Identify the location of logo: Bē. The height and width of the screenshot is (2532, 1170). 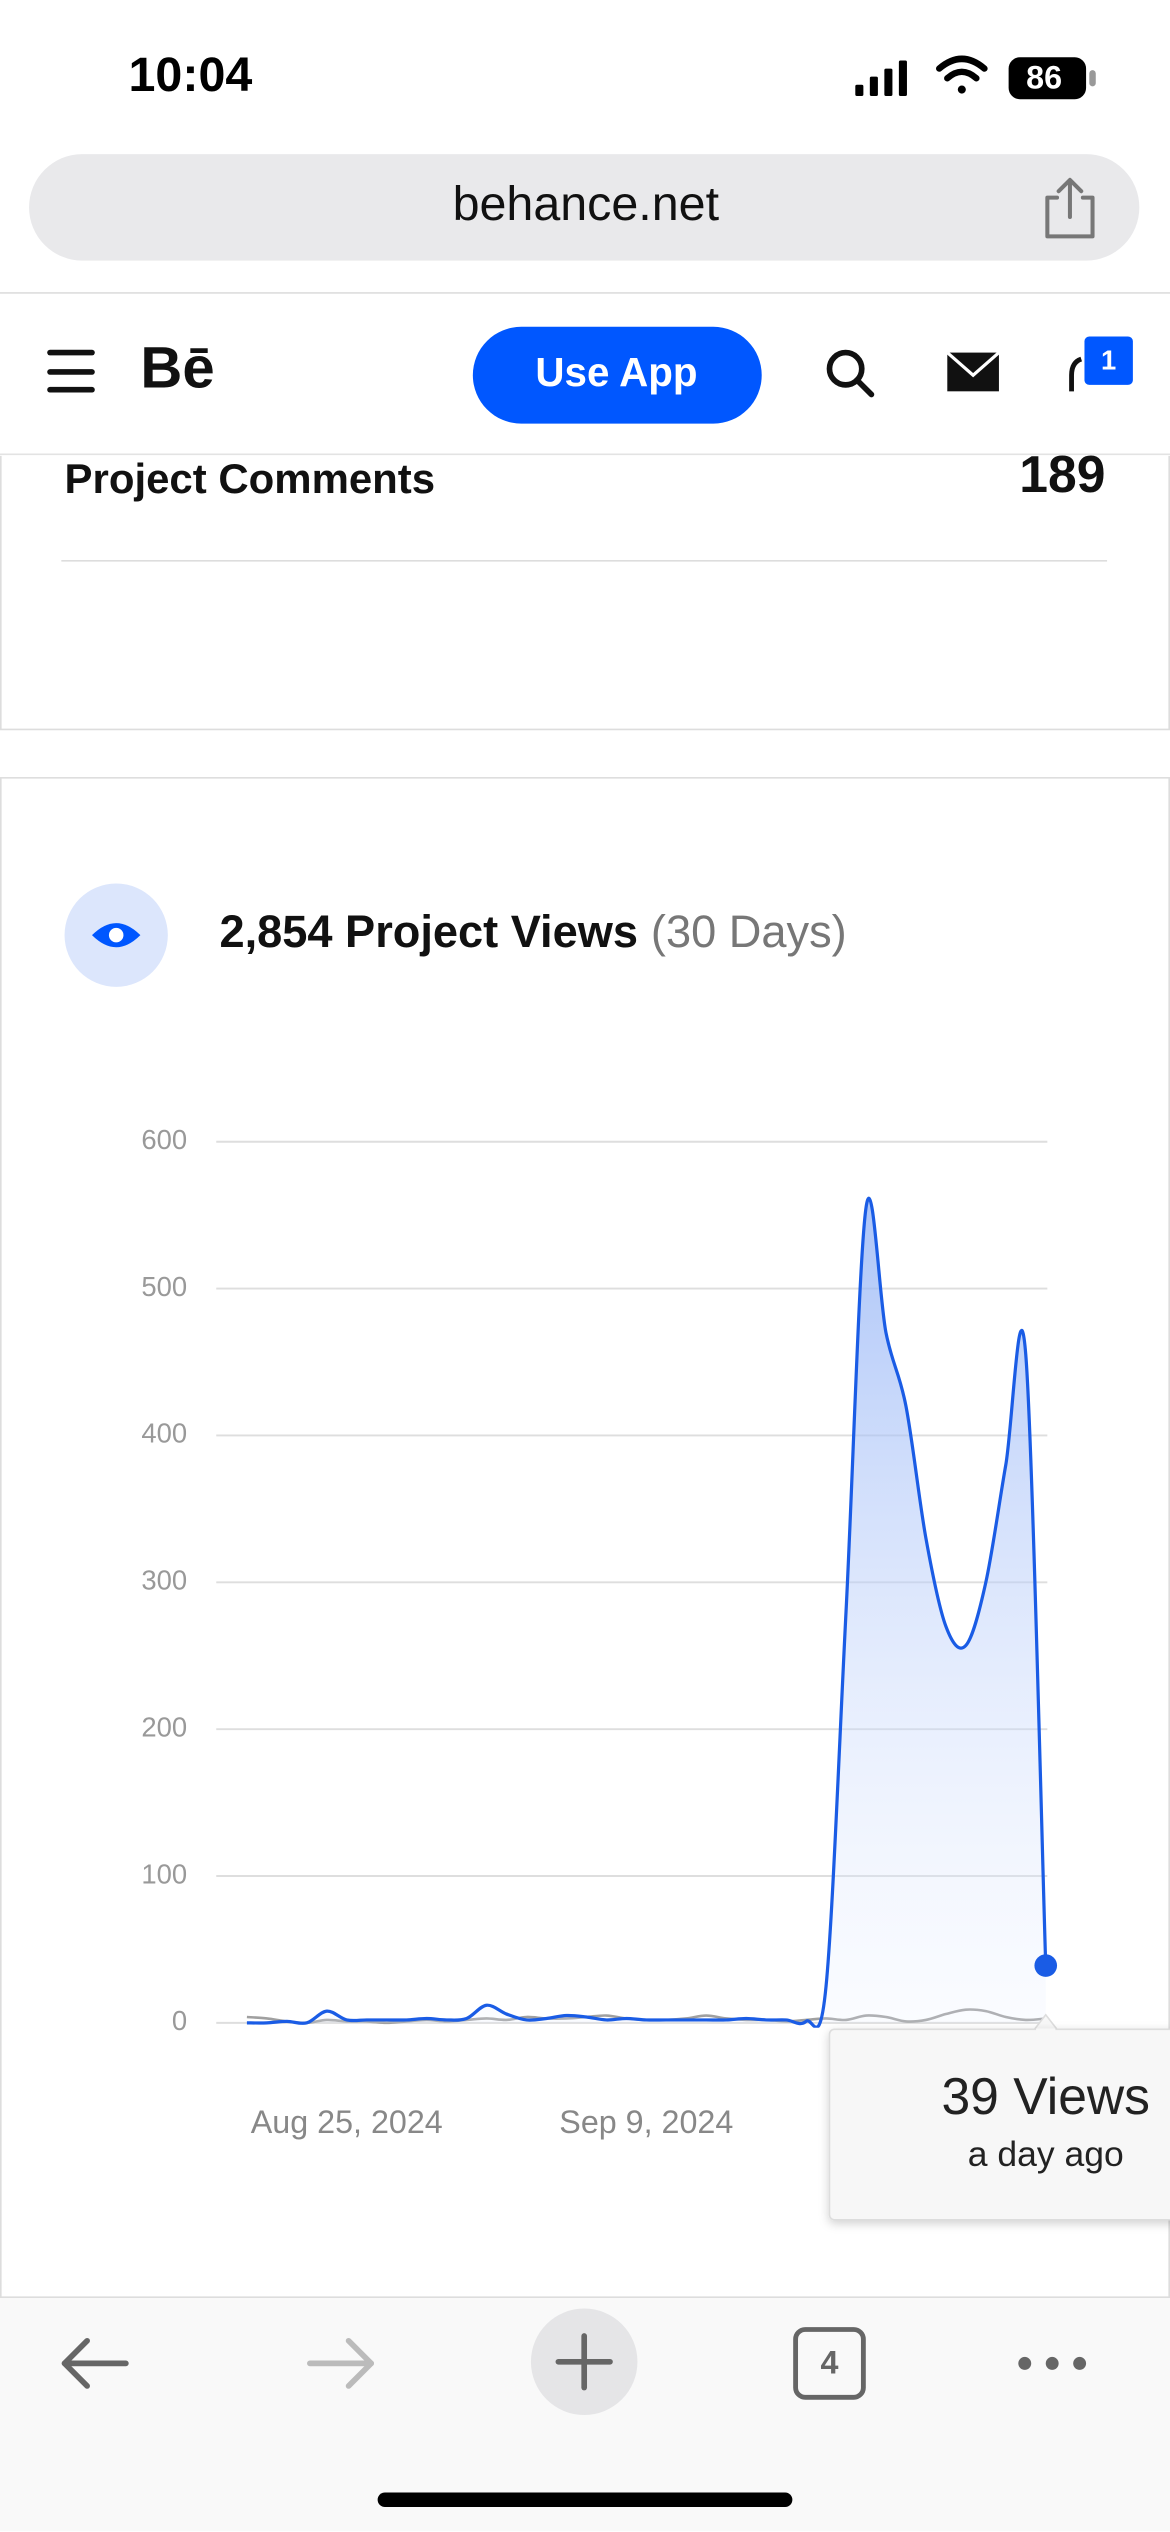
(177, 367).